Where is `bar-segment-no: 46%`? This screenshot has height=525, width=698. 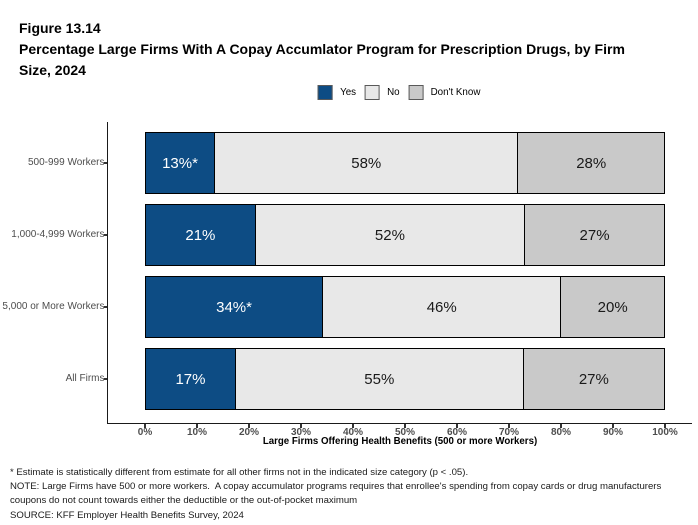
bar-segment-no: 46% is located at coordinates (441, 307).